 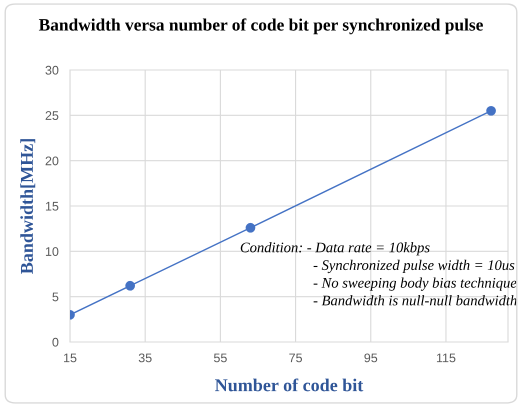 I want to click on y-tick-label: 30, so click(x=51, y=70).